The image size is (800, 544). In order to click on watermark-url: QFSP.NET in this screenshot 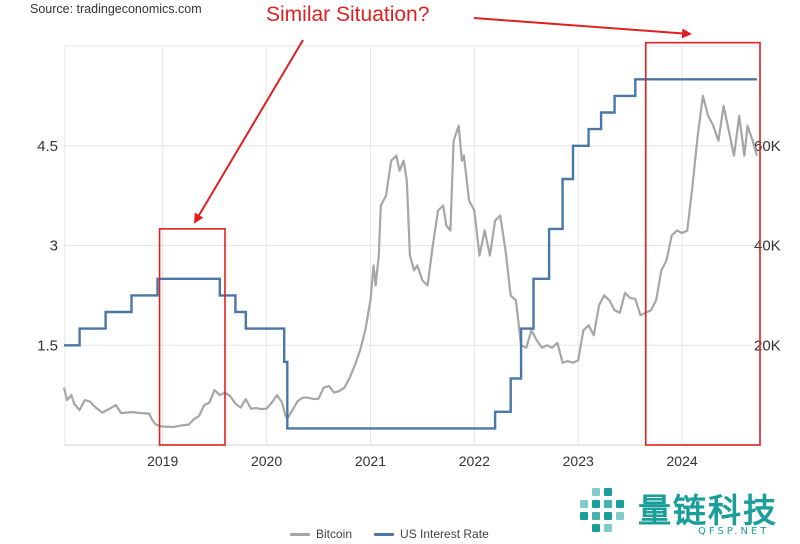, I will do `click(734, 531)`.